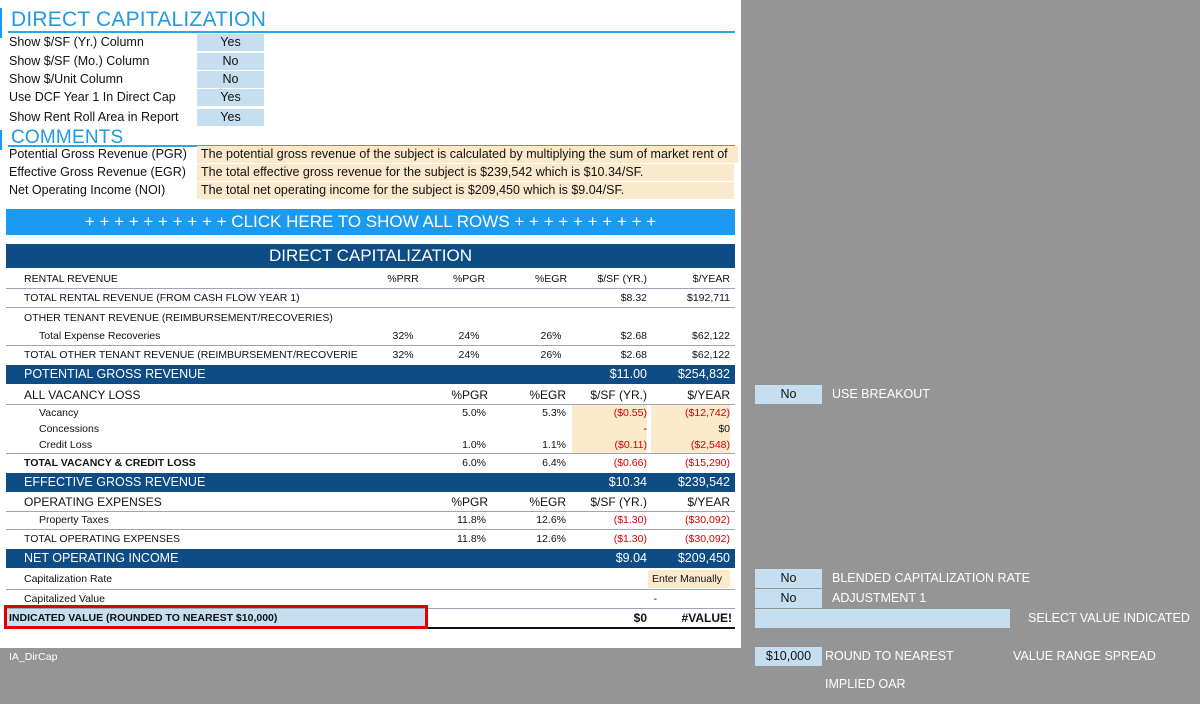 This screenshot has height=704, width=1200. I want to click on adjustment-label: ADJUSTMENT 1, so click(879, 598).